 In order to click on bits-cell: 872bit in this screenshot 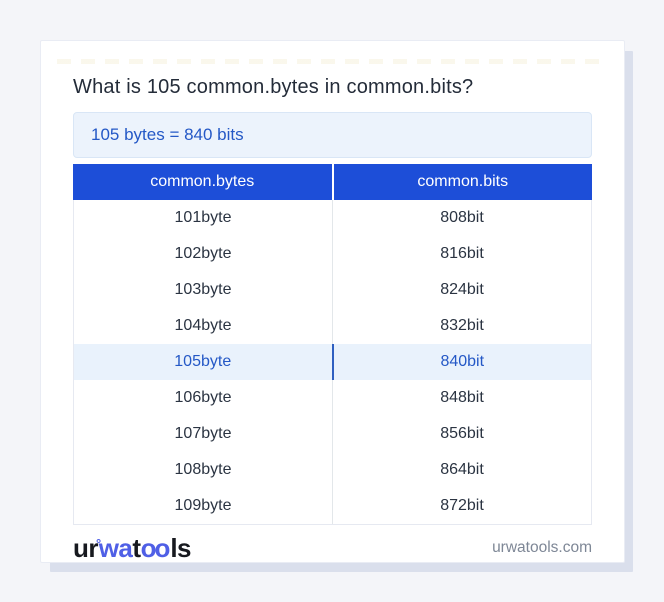, I will do `click(462, 505)`.